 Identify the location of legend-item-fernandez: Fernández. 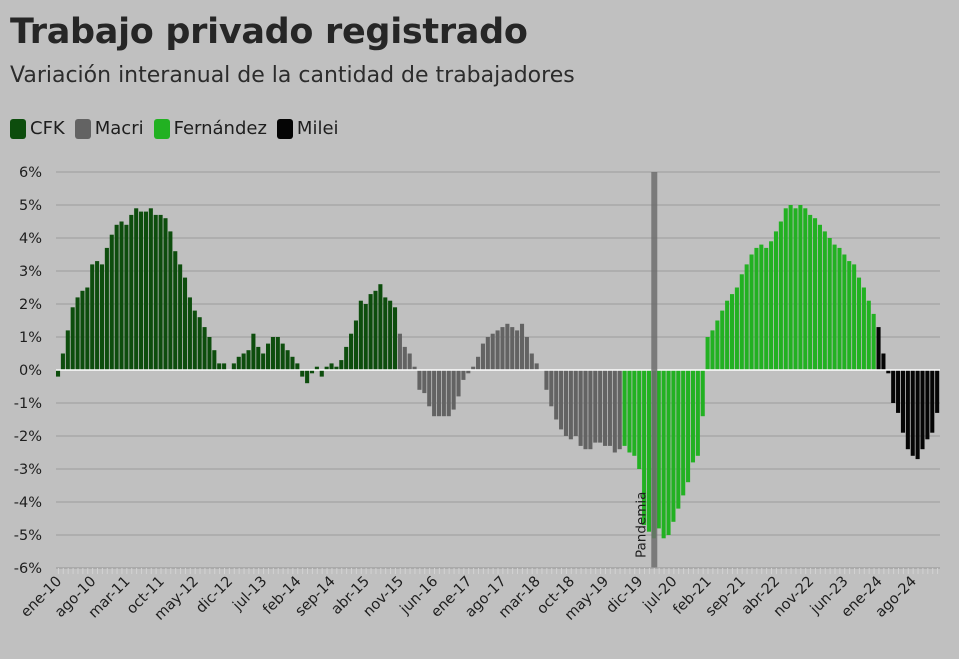
(210, 128).